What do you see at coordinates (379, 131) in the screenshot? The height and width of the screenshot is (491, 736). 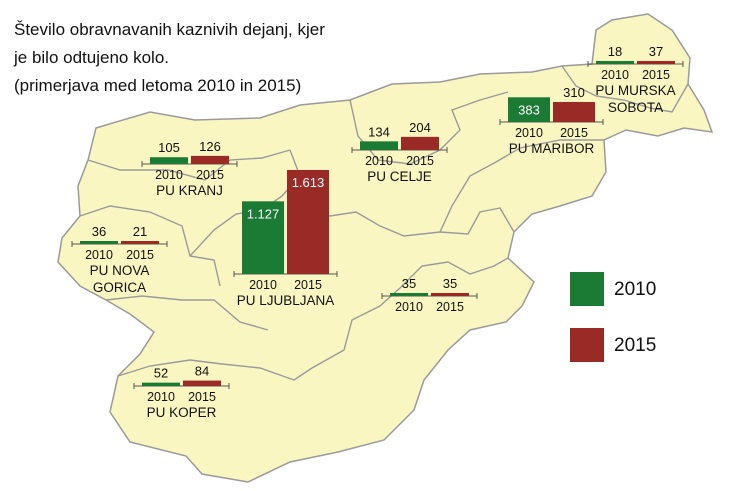 I see `data-label: 134` at bounding box center [379, 131].